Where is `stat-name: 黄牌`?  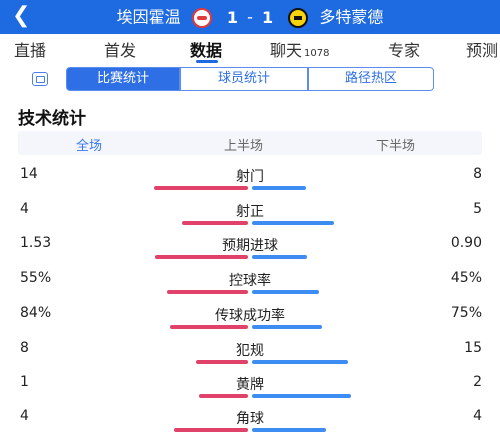
stat-name: 黄牌 is located at coordinates (250, 385).